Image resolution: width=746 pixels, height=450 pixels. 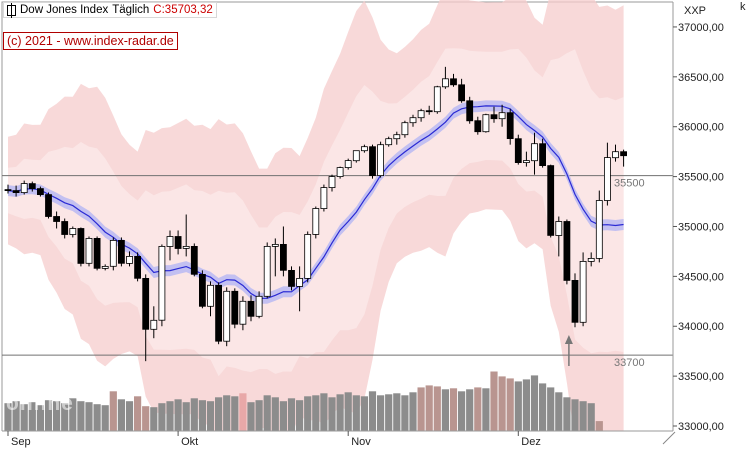 What do you see at coordinates (50, 402) in the screenshot?
I see `watermark-logo: online tradesignal` at bounding box center [50, 402].